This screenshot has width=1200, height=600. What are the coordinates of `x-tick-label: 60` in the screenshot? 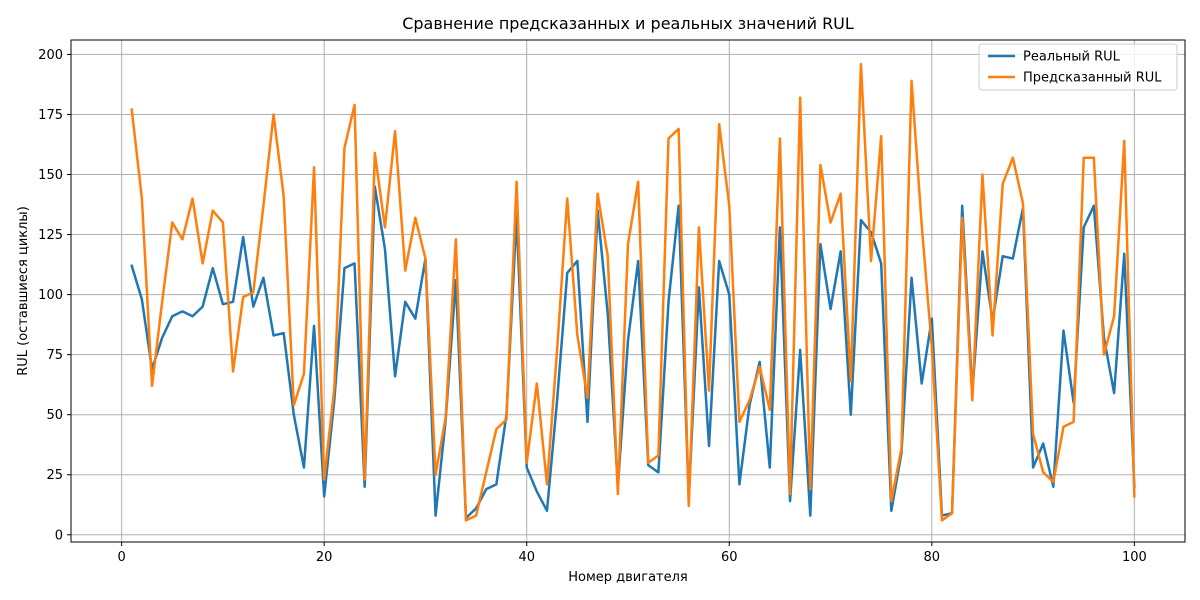 It's located at (729, 557).